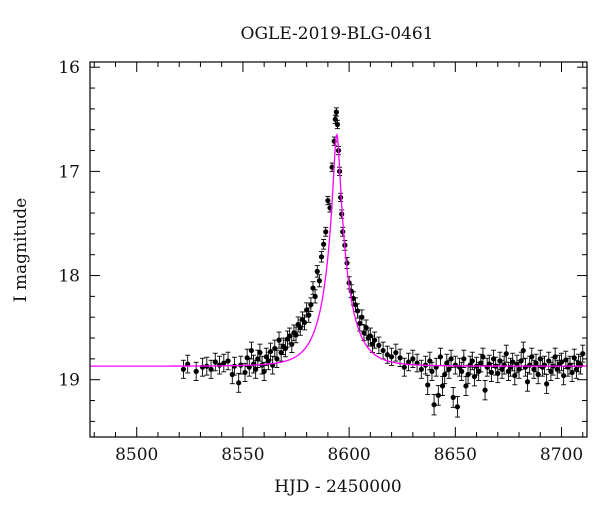 The height and width of the screenshot is (512, 600). I want to click on y-tick-label: 19, so click(69, 381).